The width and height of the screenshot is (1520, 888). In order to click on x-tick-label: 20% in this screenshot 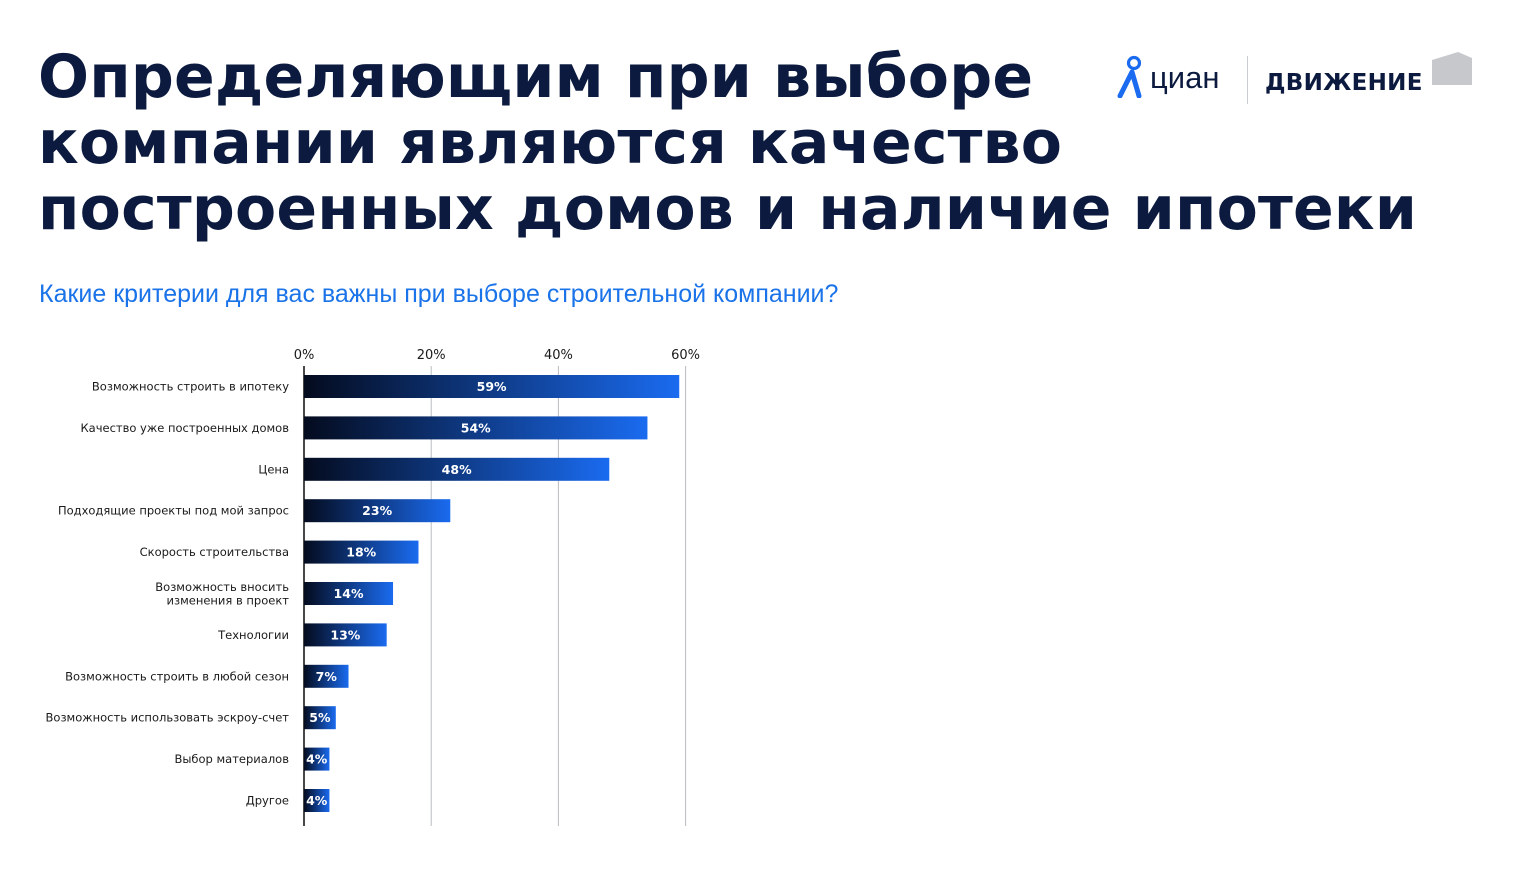, I will do `click(431, 355)`.